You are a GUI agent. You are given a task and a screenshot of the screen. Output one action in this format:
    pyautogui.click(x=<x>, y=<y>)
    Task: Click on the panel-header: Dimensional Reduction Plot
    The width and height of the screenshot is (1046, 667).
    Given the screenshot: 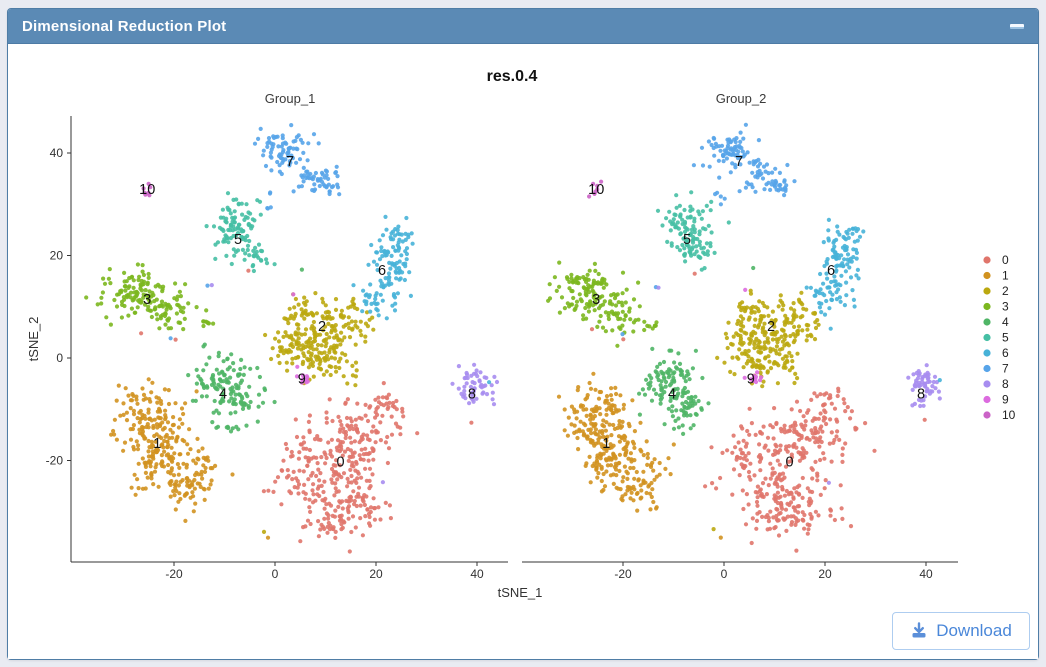 What is the action you would take?
    pyautogui.click(x=523, y=26)
    